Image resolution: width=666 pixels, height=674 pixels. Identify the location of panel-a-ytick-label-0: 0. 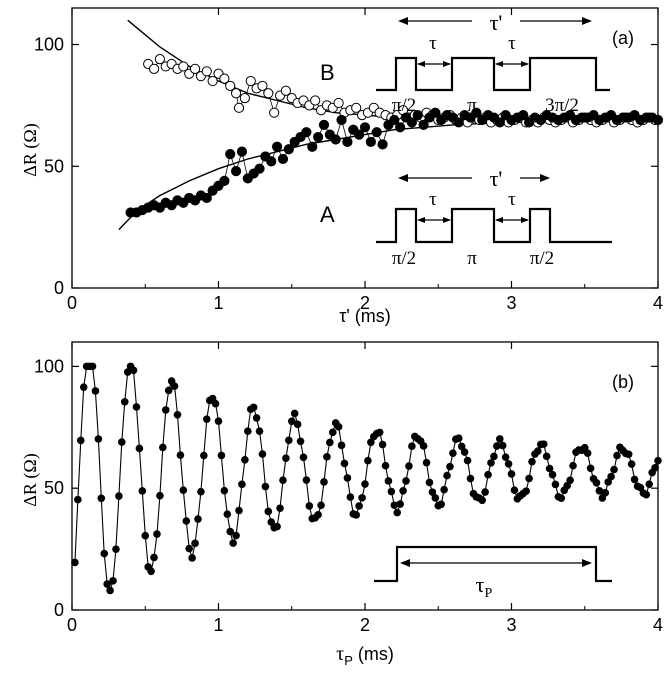
(59, 288).